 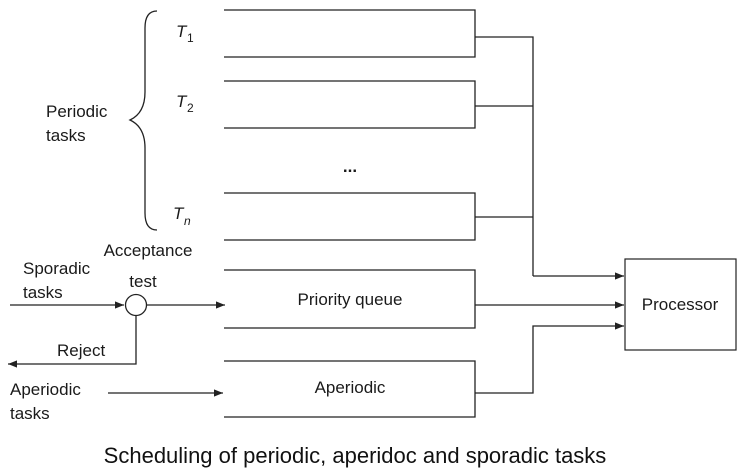 What do you see at coordinates (549, 358) in the screenshot?
I see `aperiodic-to-processor-arrow` at bounding box center [549, 358].